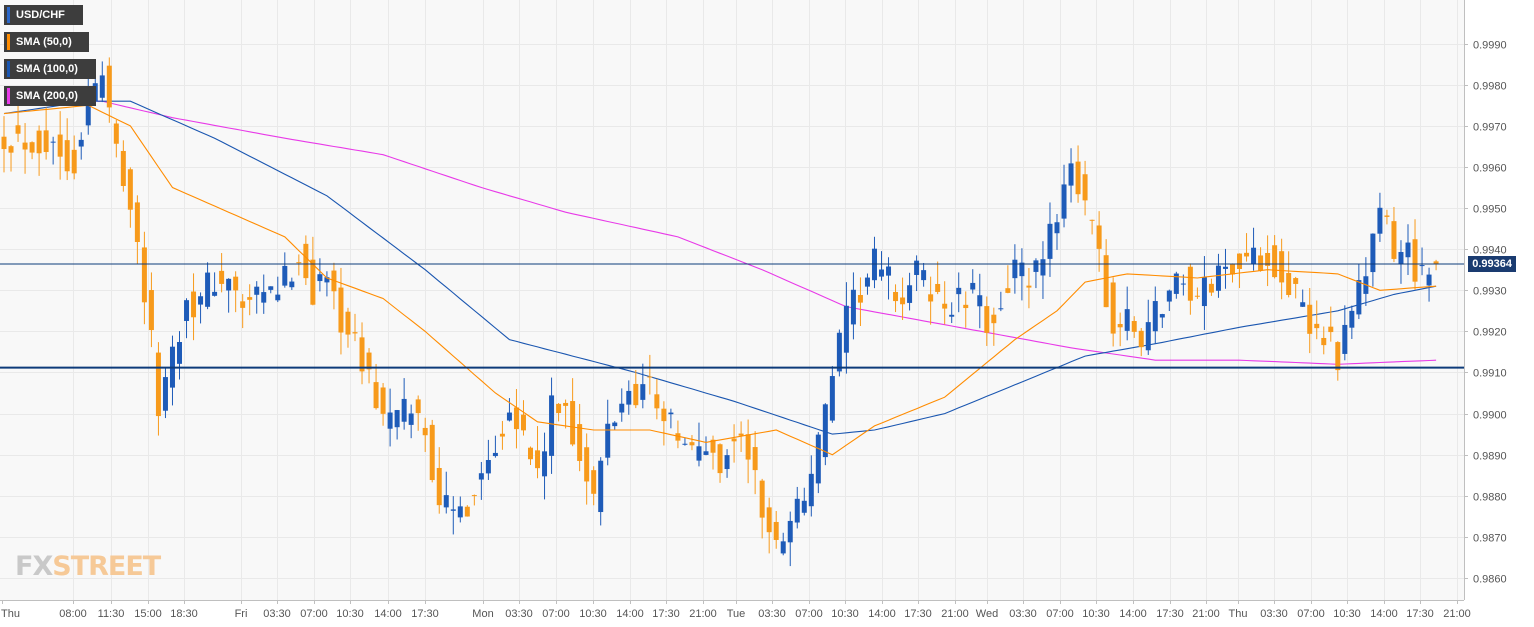 This screenshot has height=627, width=1534. I want to click on y-tick-label: 0.9930, so click(1490, 292).